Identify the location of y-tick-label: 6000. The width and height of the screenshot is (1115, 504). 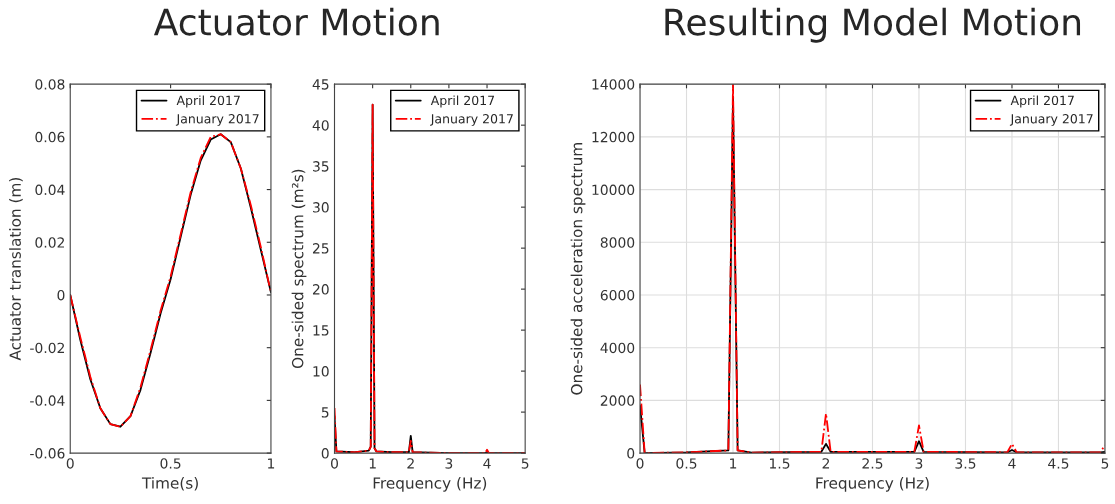
(617, 295).